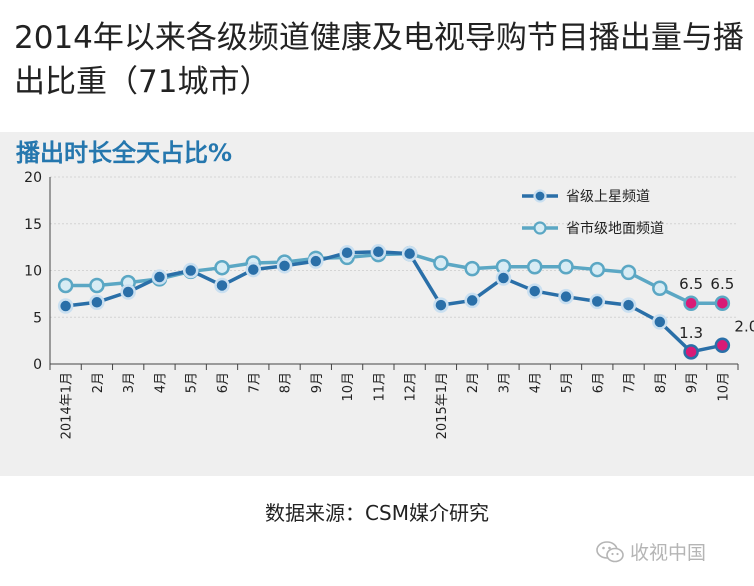 The width and height of the screenshot is (754, 586). I want to click on x-tick-label: 2015年1月, so click(442, 405).